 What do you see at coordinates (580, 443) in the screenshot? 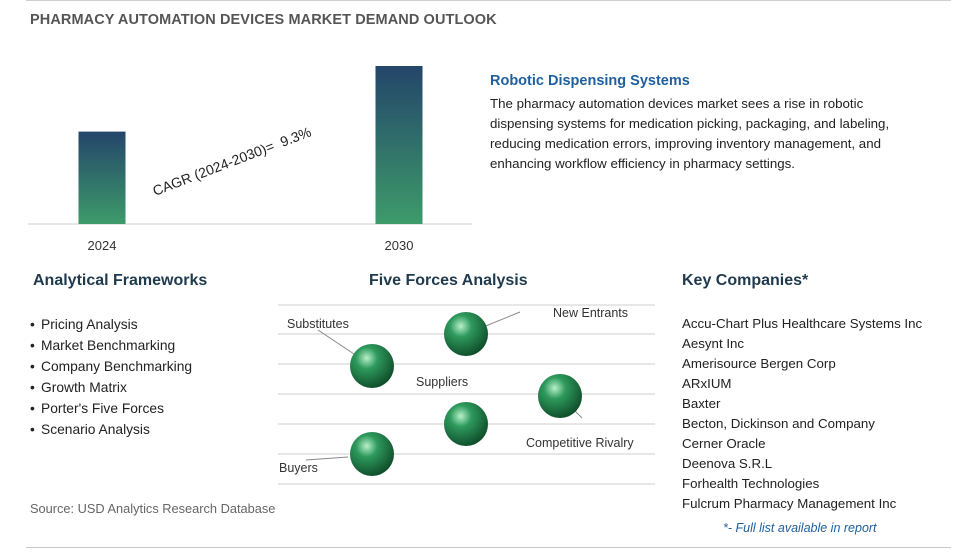
I see `label-competitive-rivalry: Competitive Rivalry` at bounding box center [580, 443].